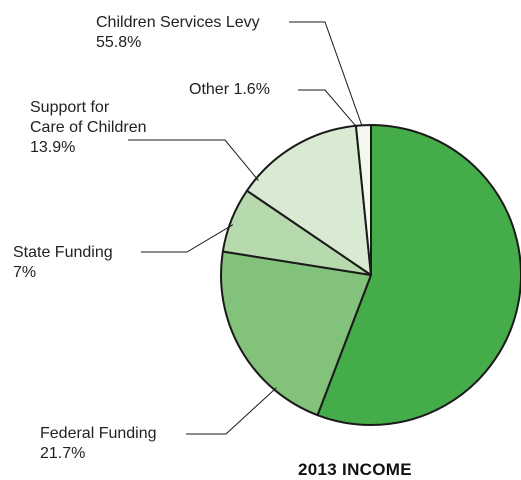 The height and width of the screenshot is (480, 521). Describe the element at coordinates (355, 469) in the screenshot. I see `chart-title: 2013 INCOME` at that location.